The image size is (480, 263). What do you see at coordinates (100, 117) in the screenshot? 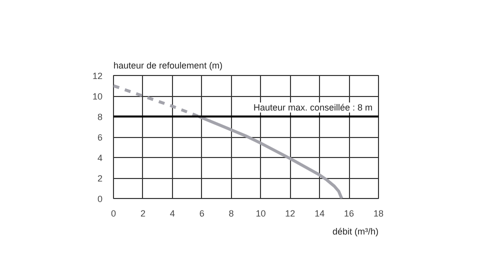
I see `y-tick-label: 8` at bounding box center [100, 117].